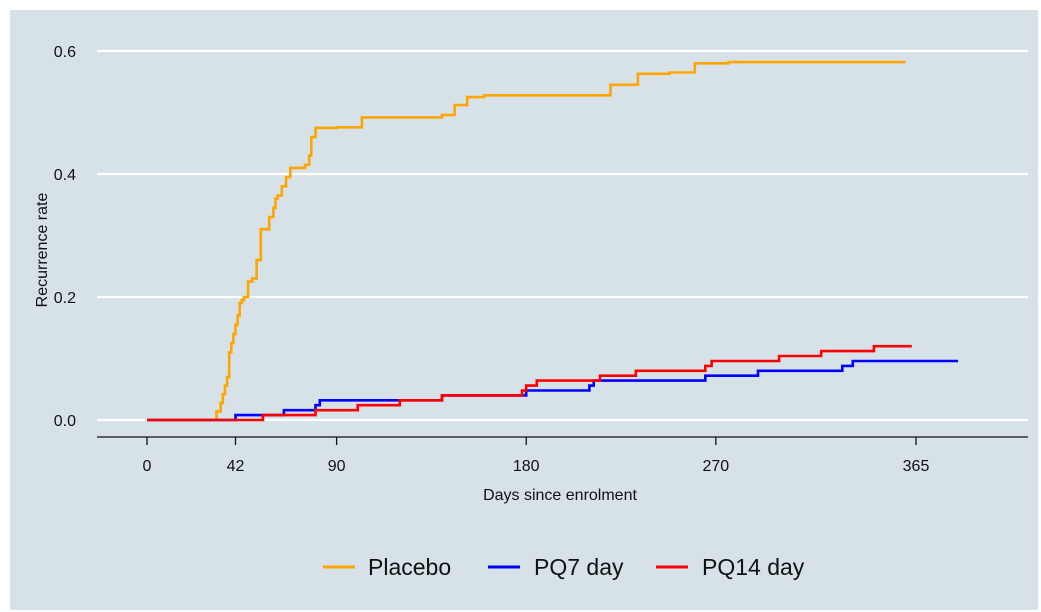  What do you see at coordinates (560, 495) in the screenshot?
I see `x-axis-title: Days since enrolment` at bounding box center [560, 495].